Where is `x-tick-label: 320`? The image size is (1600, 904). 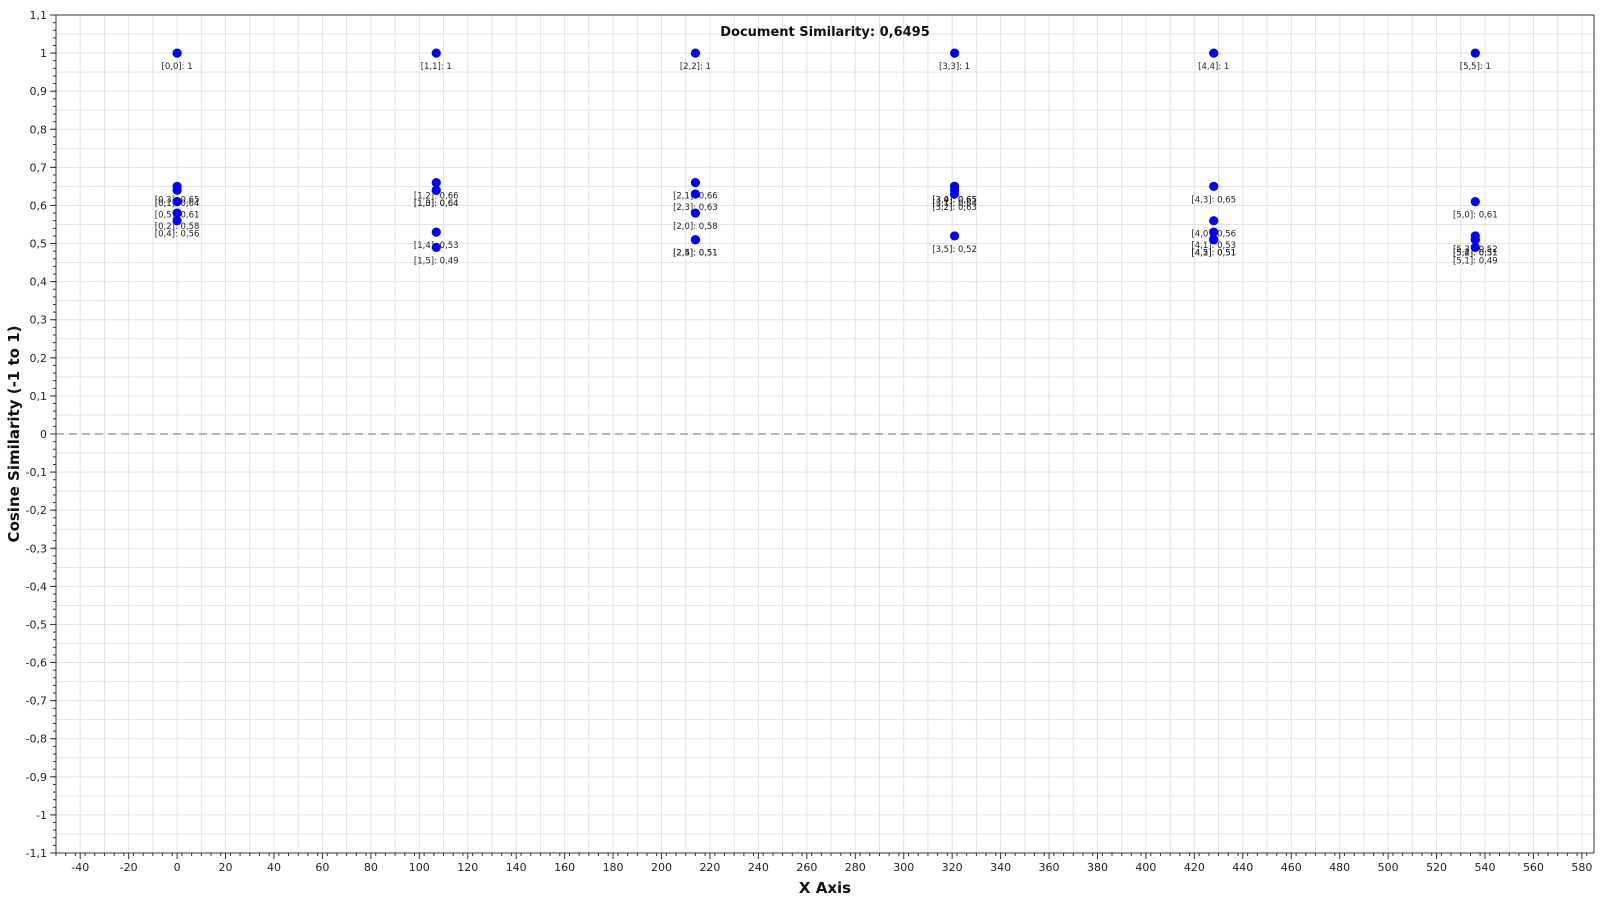
x-tick-label: 320 is located at coordinates (952, 867).